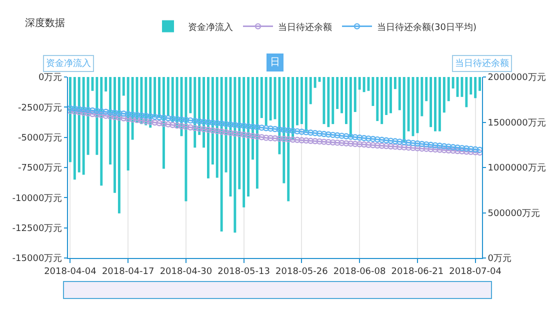 Image resolution: width=558 pixels, height=320 pixels. What do you see at coordinates (417, 271) in the screenshot?
I see `x-tick-label: 2018-06-21` at bounding box center [417, 271].